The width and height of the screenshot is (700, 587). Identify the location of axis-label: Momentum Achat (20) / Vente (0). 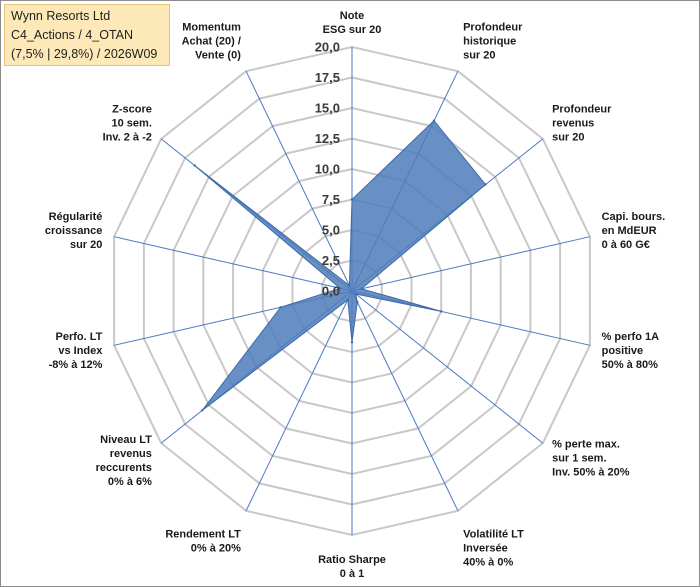
(212, 41).